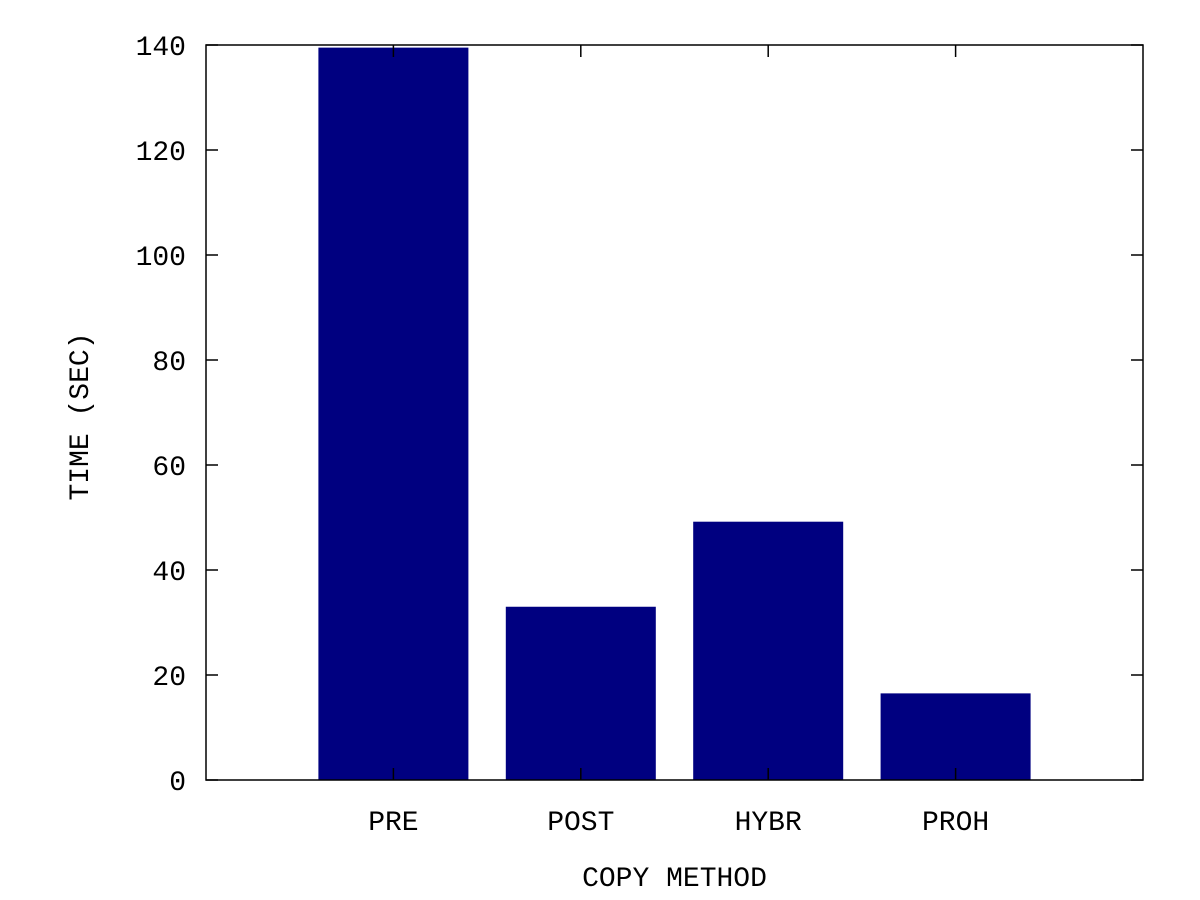  Describe the element at coordinates (169, 678) in the screenshot. I see `y-tick-label: 20` at that location.